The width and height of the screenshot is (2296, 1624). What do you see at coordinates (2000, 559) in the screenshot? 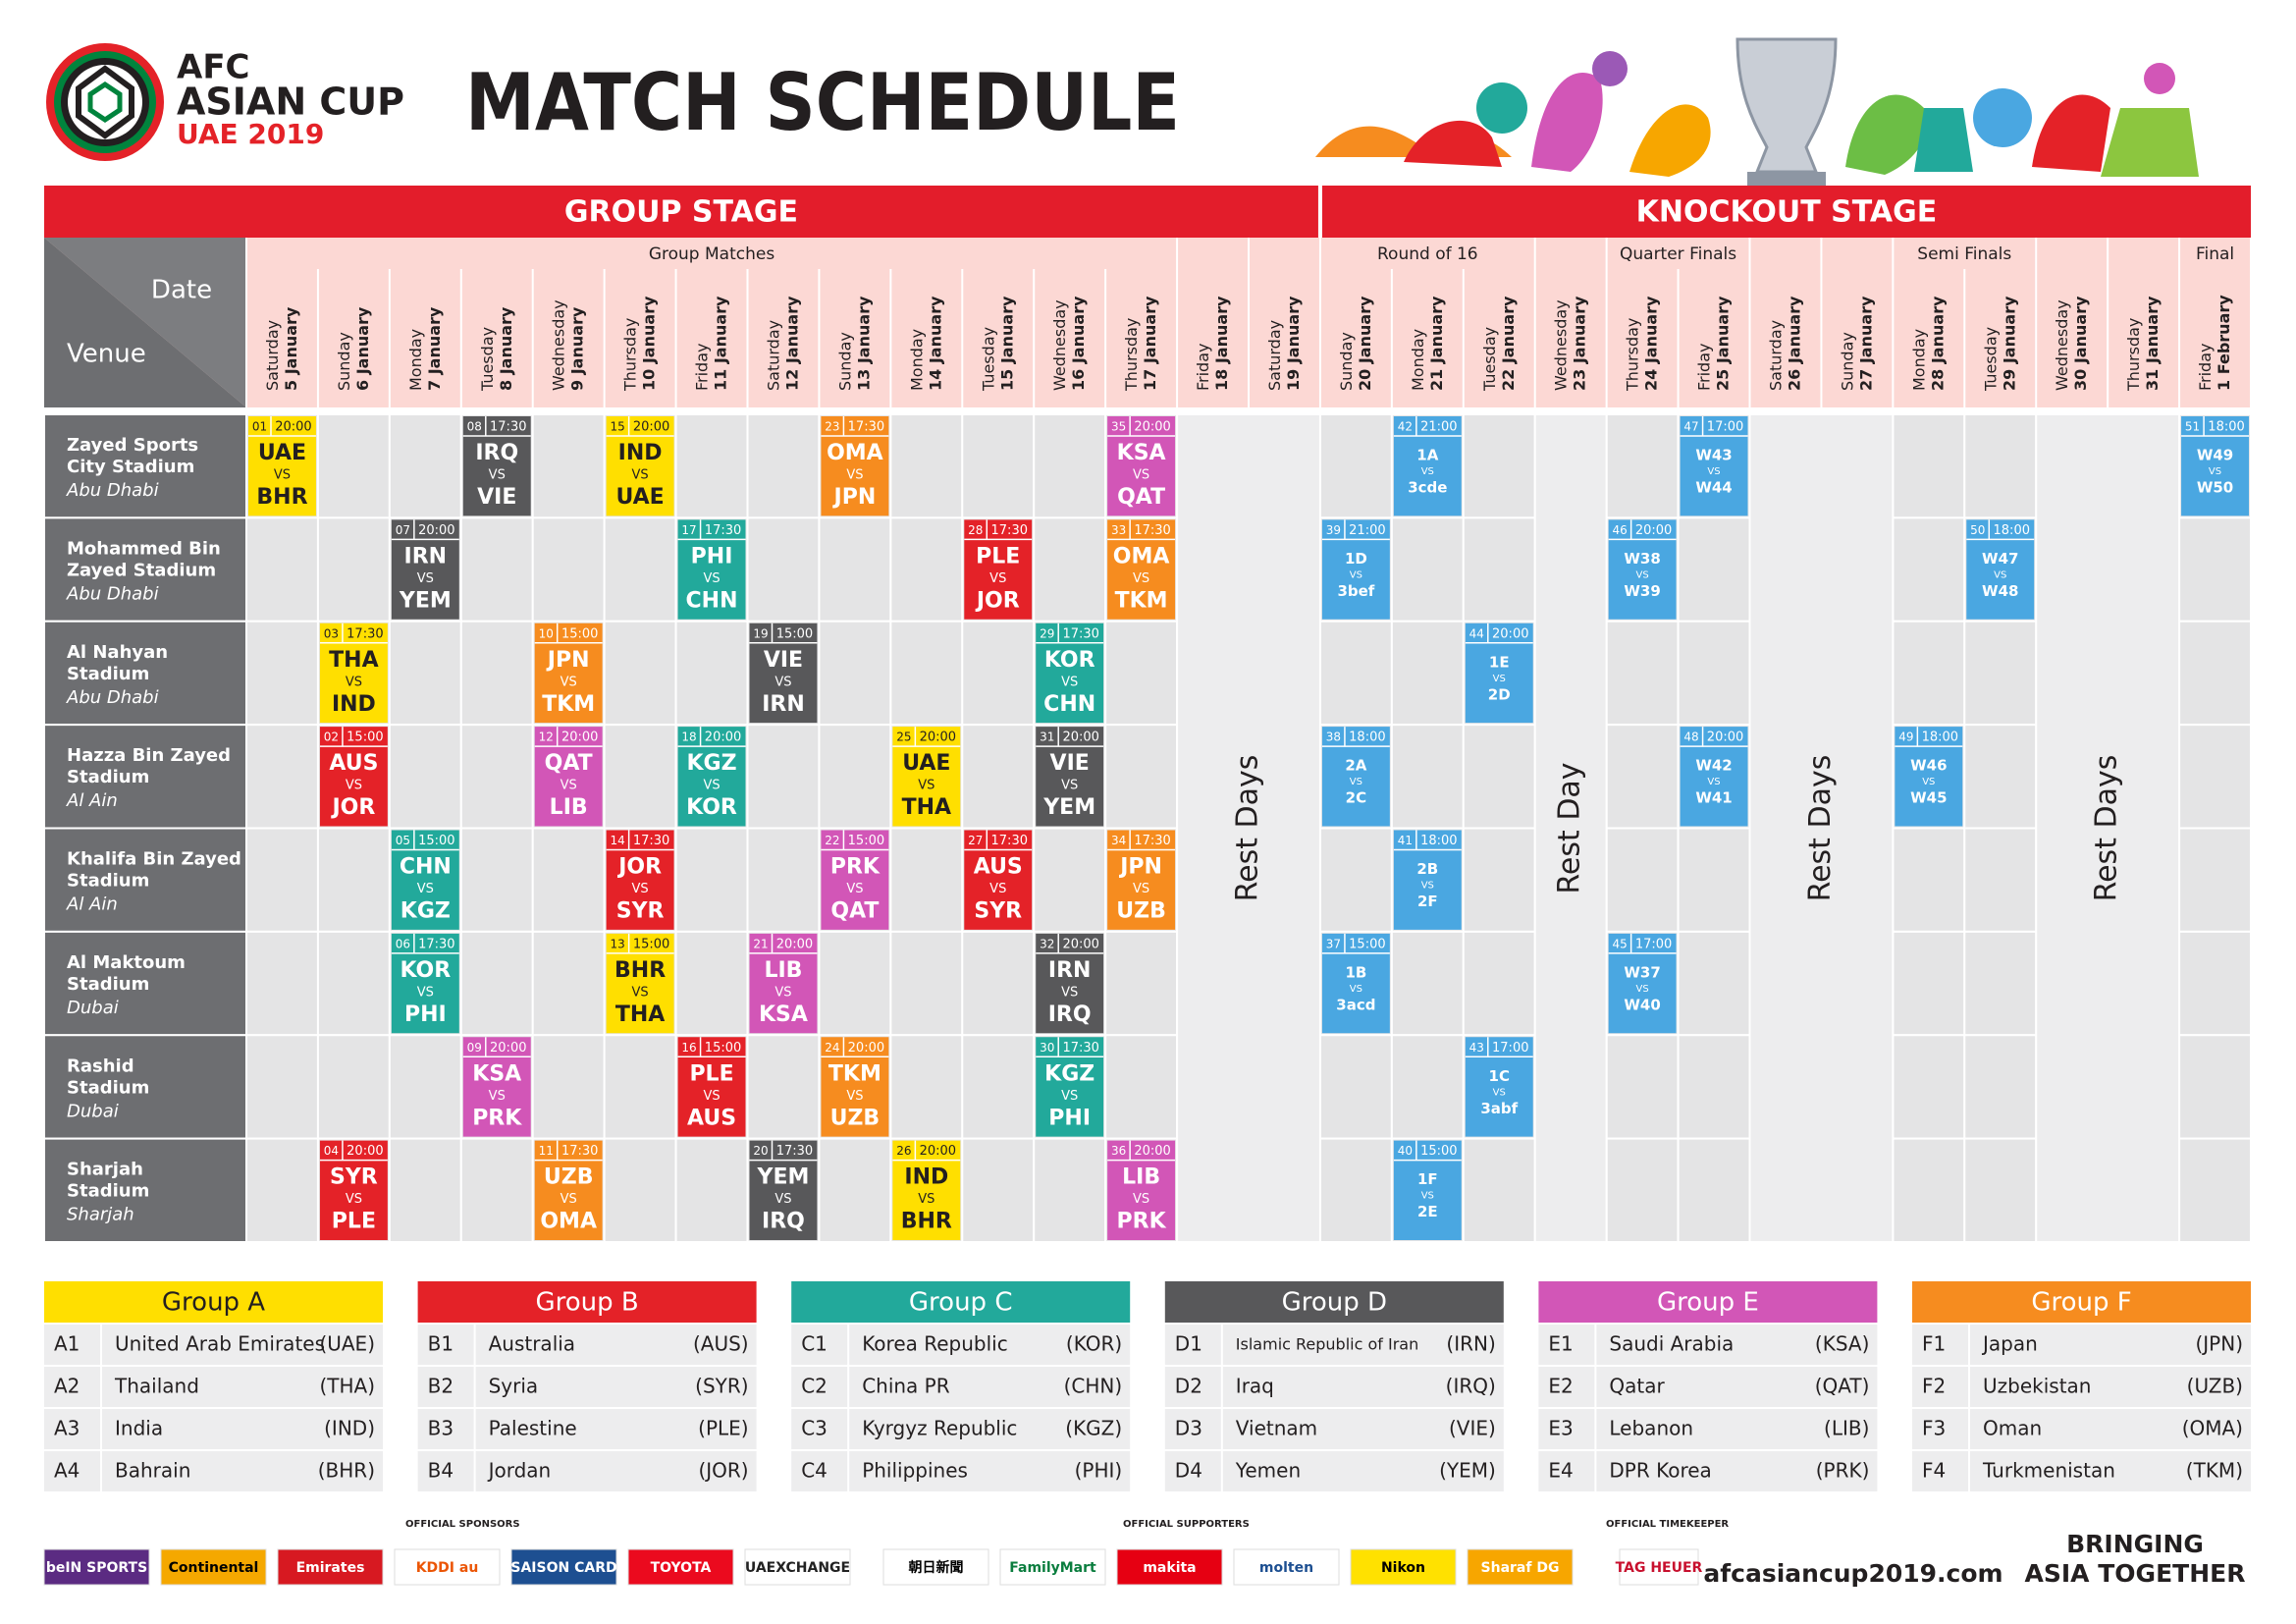
I see `home-team: W47` at bounding box center [2000, 559].